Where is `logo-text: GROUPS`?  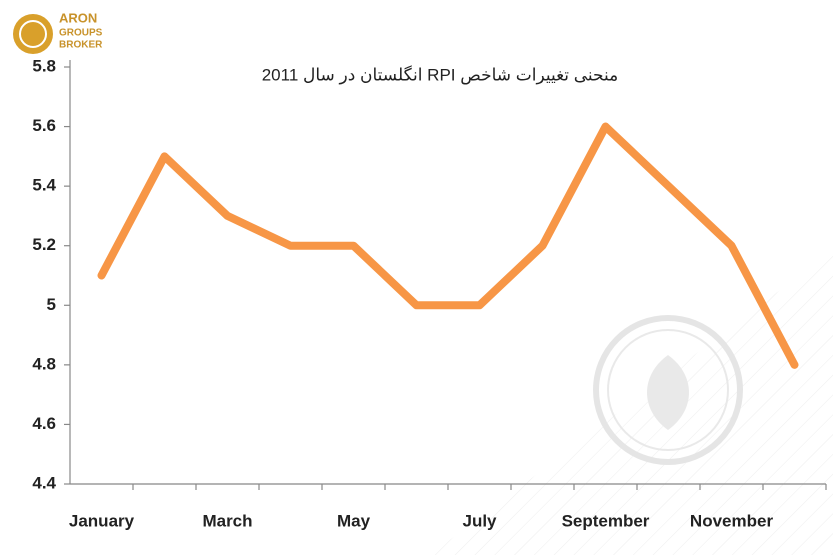 logo-text: GROUPS is located at coordinates (81, 33).